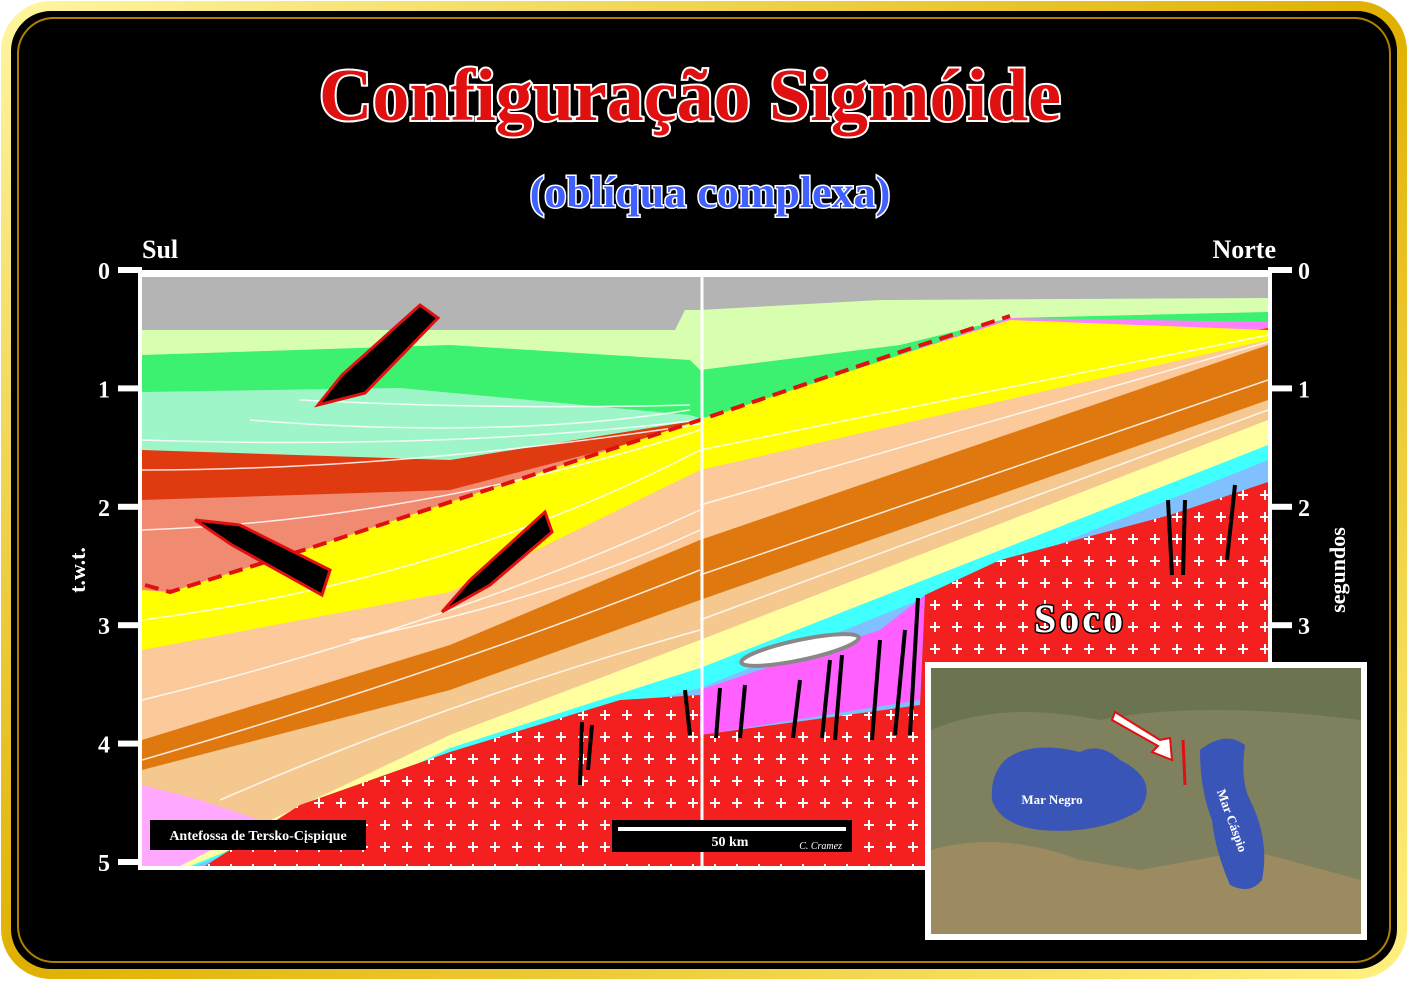 The width and height of the screenshot is (1408, 981). I want to click on tick-label: 5, so click(104, 864).